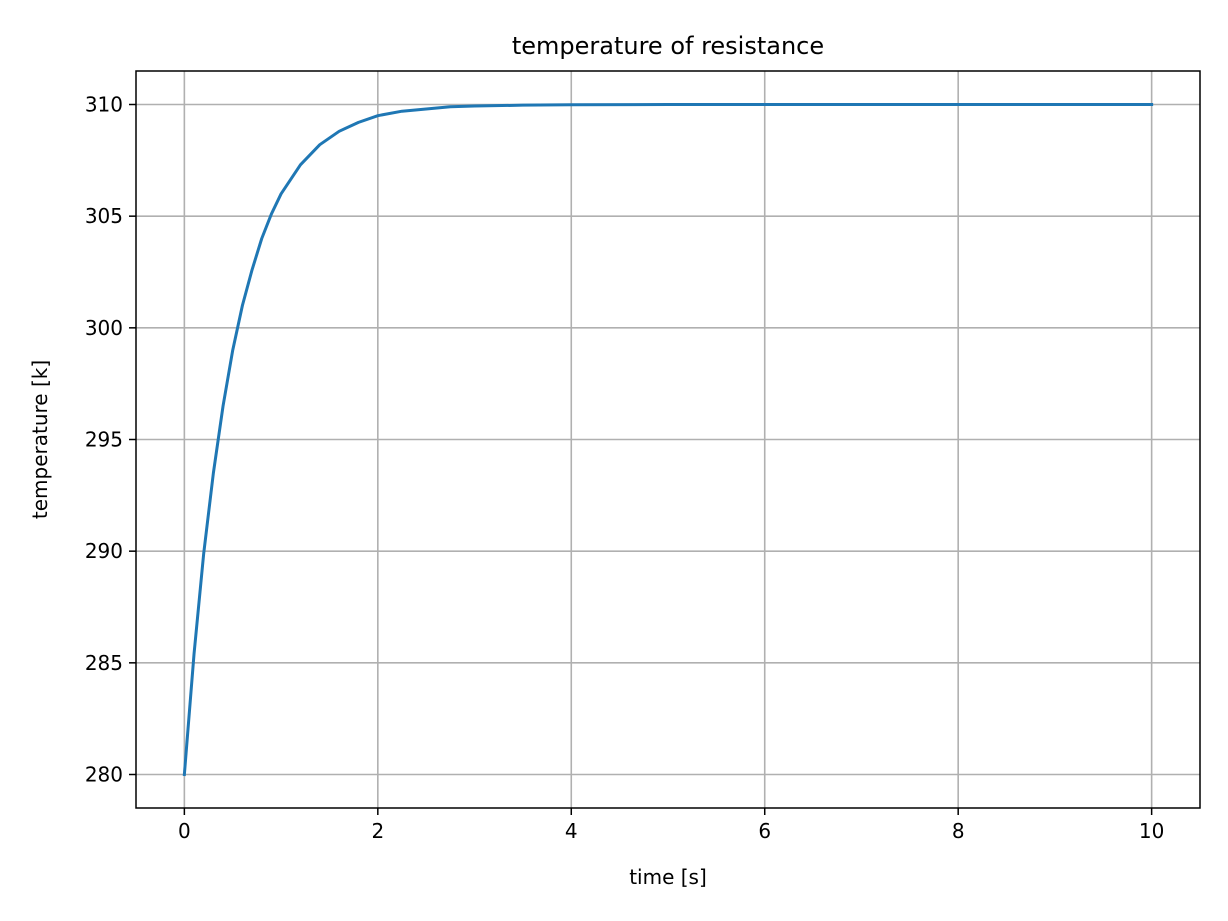  I want to click on y-tick-label: 290, so click(104, 551).